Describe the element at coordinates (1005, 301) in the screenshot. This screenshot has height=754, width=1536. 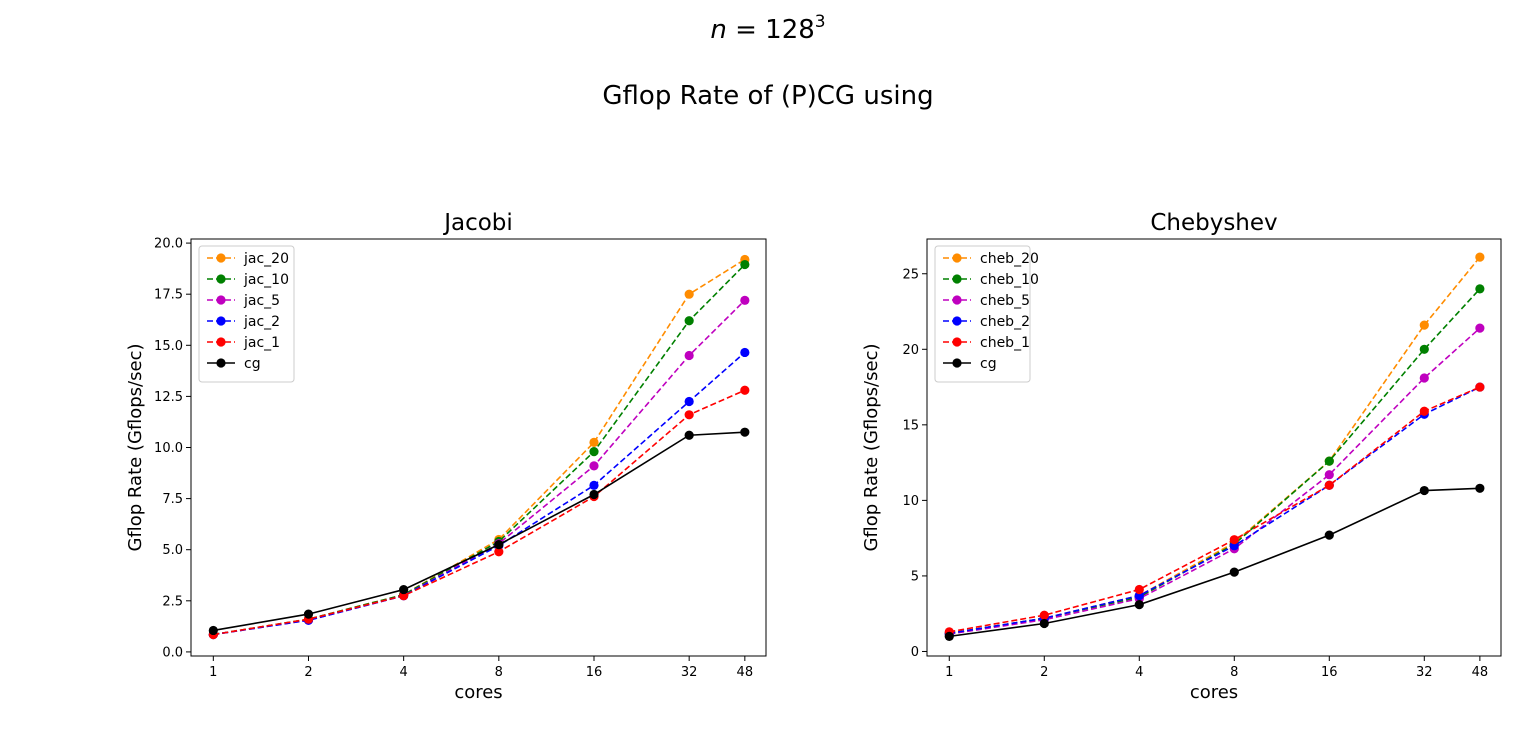
I see `legend-label-cheb_5: cheb_5` at that location.